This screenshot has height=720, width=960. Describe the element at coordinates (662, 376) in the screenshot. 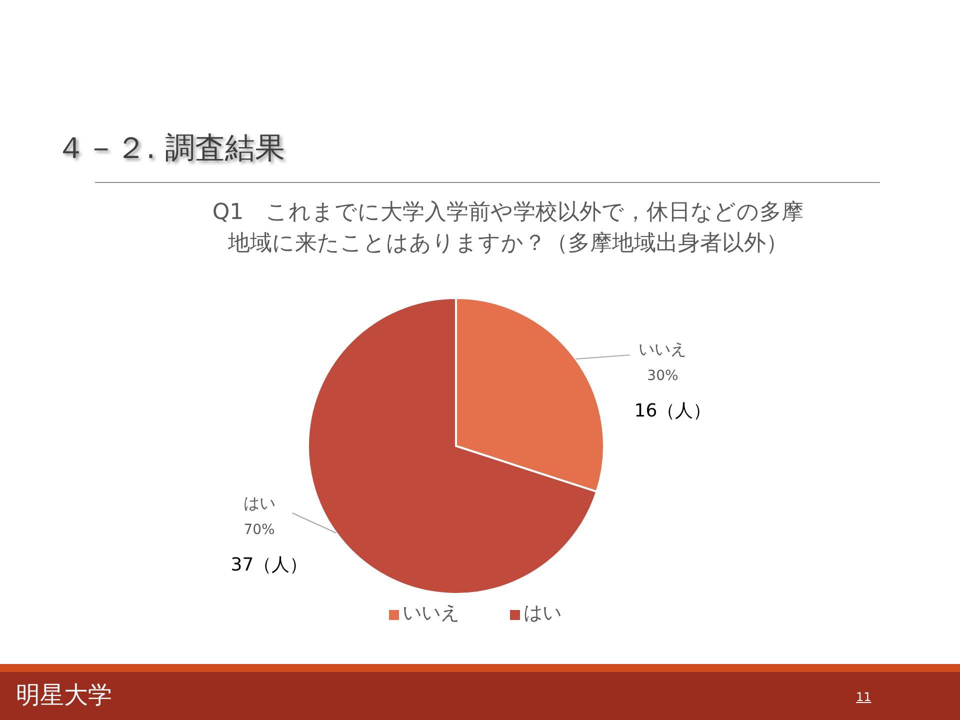

I see `data-label: 30%` at that location.